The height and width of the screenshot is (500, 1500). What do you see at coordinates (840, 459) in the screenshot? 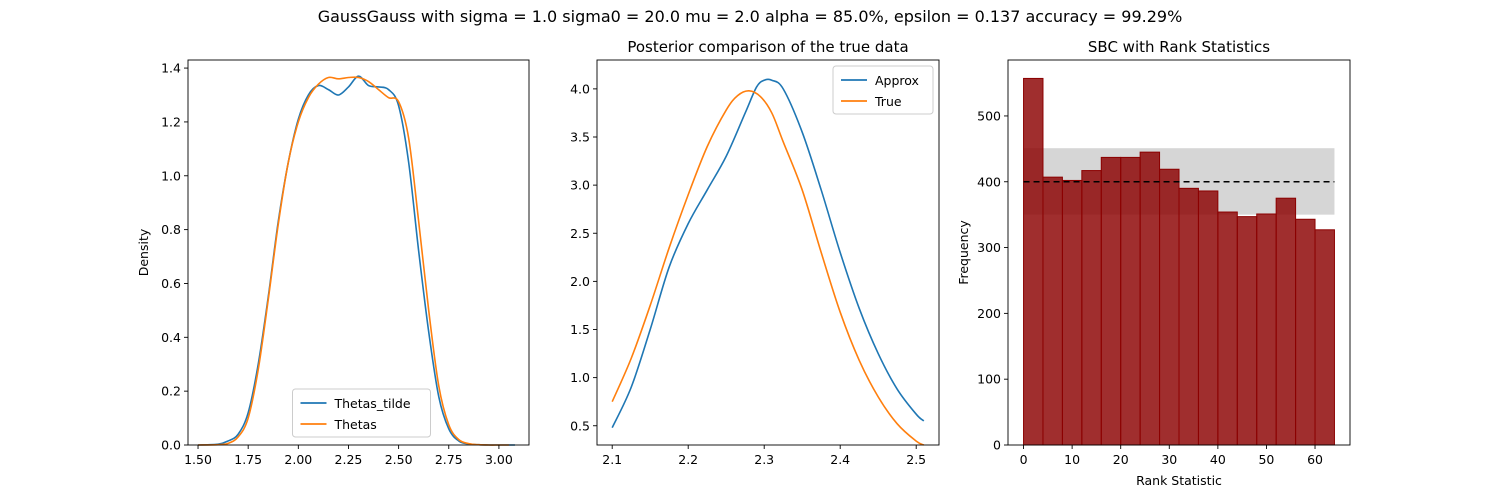
I see `x-tick-label: 2.4` at bounding box center [840, 459].